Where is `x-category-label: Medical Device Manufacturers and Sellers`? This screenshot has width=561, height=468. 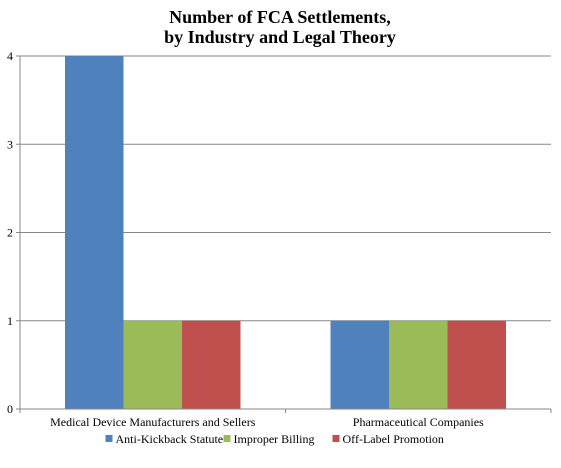
x-category-label: Medical Device Manufacturers and Sellers is located at coordinates (153, 422).